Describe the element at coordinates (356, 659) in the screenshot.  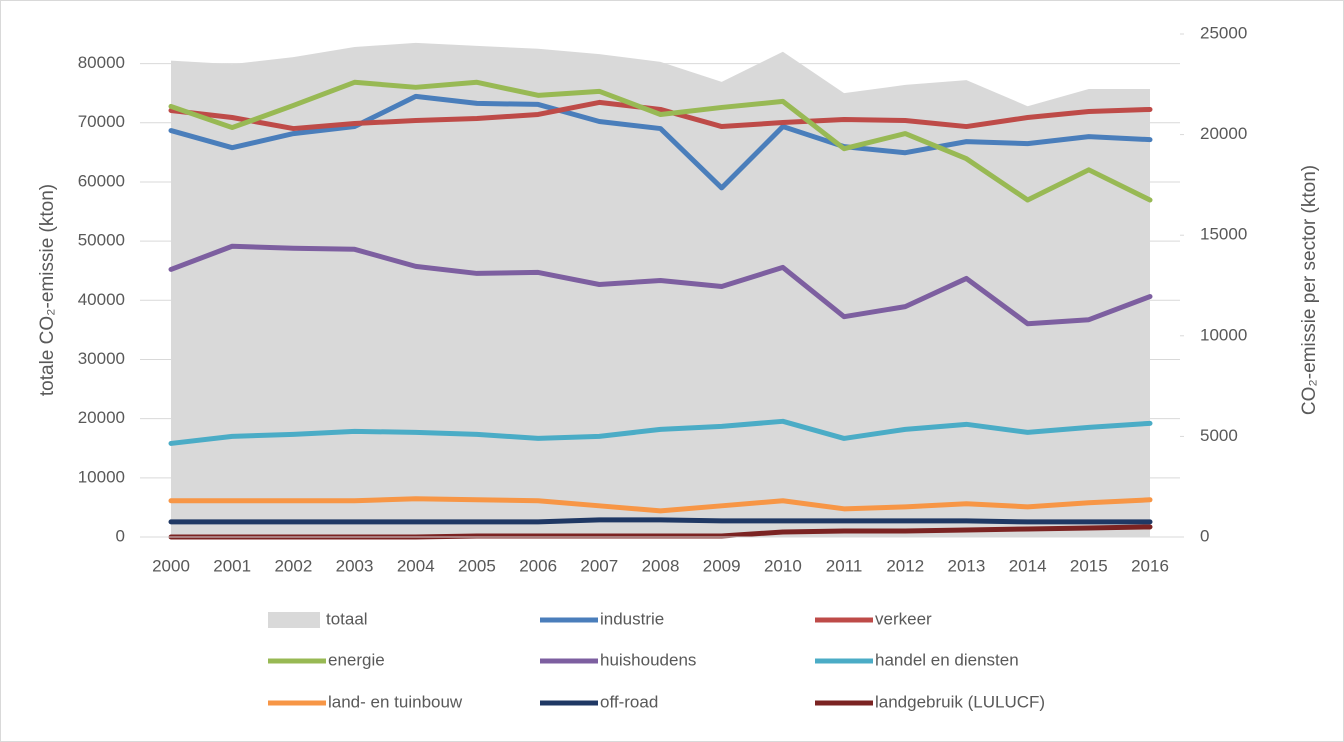
I see `legend-label: energie` at that location.